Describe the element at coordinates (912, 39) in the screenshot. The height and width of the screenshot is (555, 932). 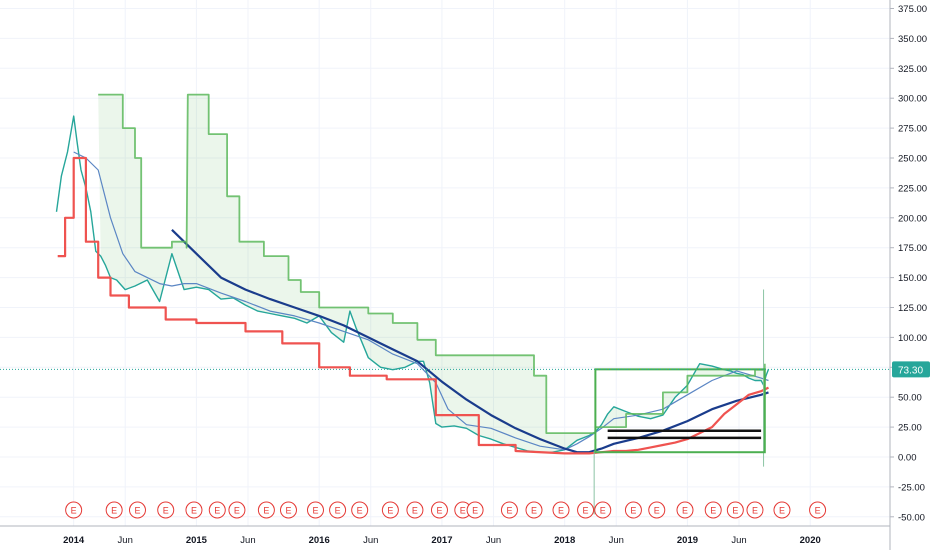
I see `price-tick-label: 350.00` at that location.